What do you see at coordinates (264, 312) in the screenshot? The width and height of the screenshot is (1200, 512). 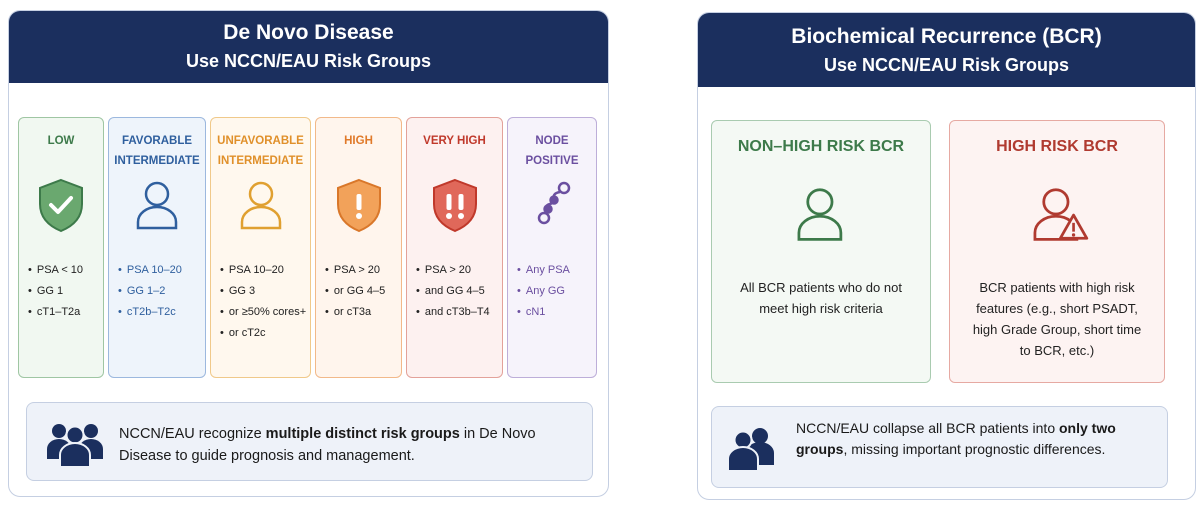 I see `criteria-item: or ≥50% cores+` at bounding box center [264, 312].